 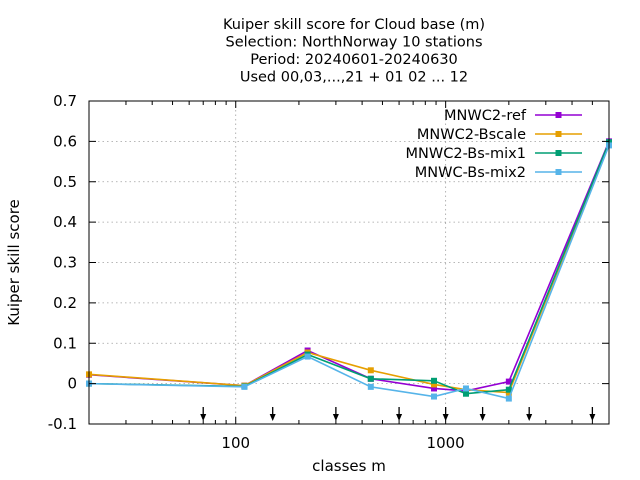 I want to click on y-tick-label: 0.5, so click(x=65, y=182).